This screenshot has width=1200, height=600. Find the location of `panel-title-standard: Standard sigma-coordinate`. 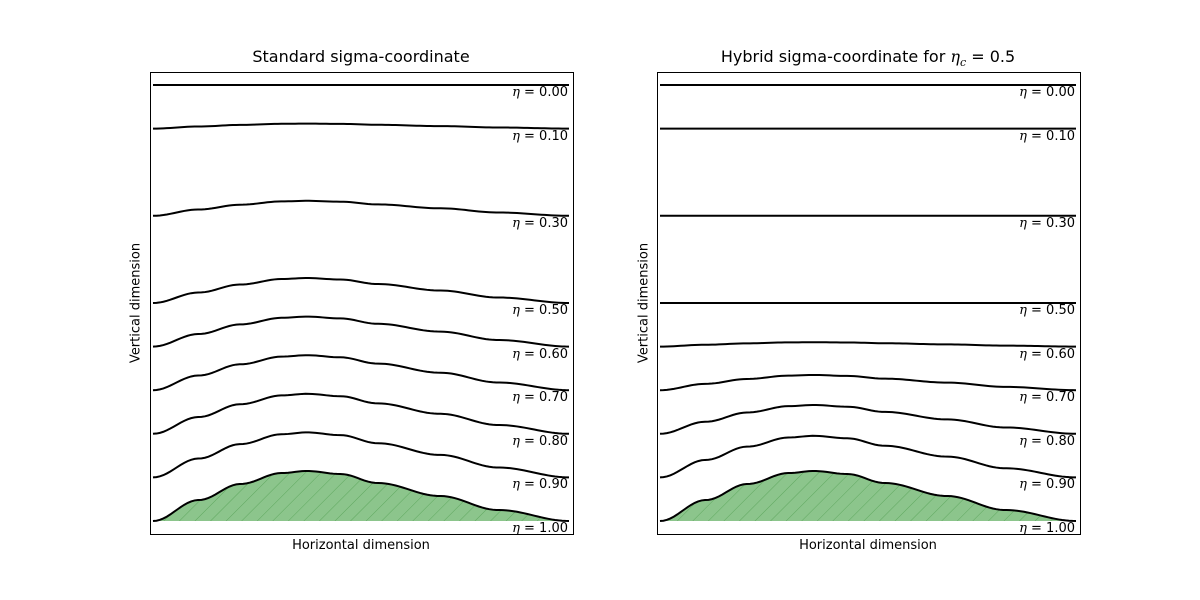

panel-title-standard: Standard sigma-coordinate is located at coordinates (361, 56).